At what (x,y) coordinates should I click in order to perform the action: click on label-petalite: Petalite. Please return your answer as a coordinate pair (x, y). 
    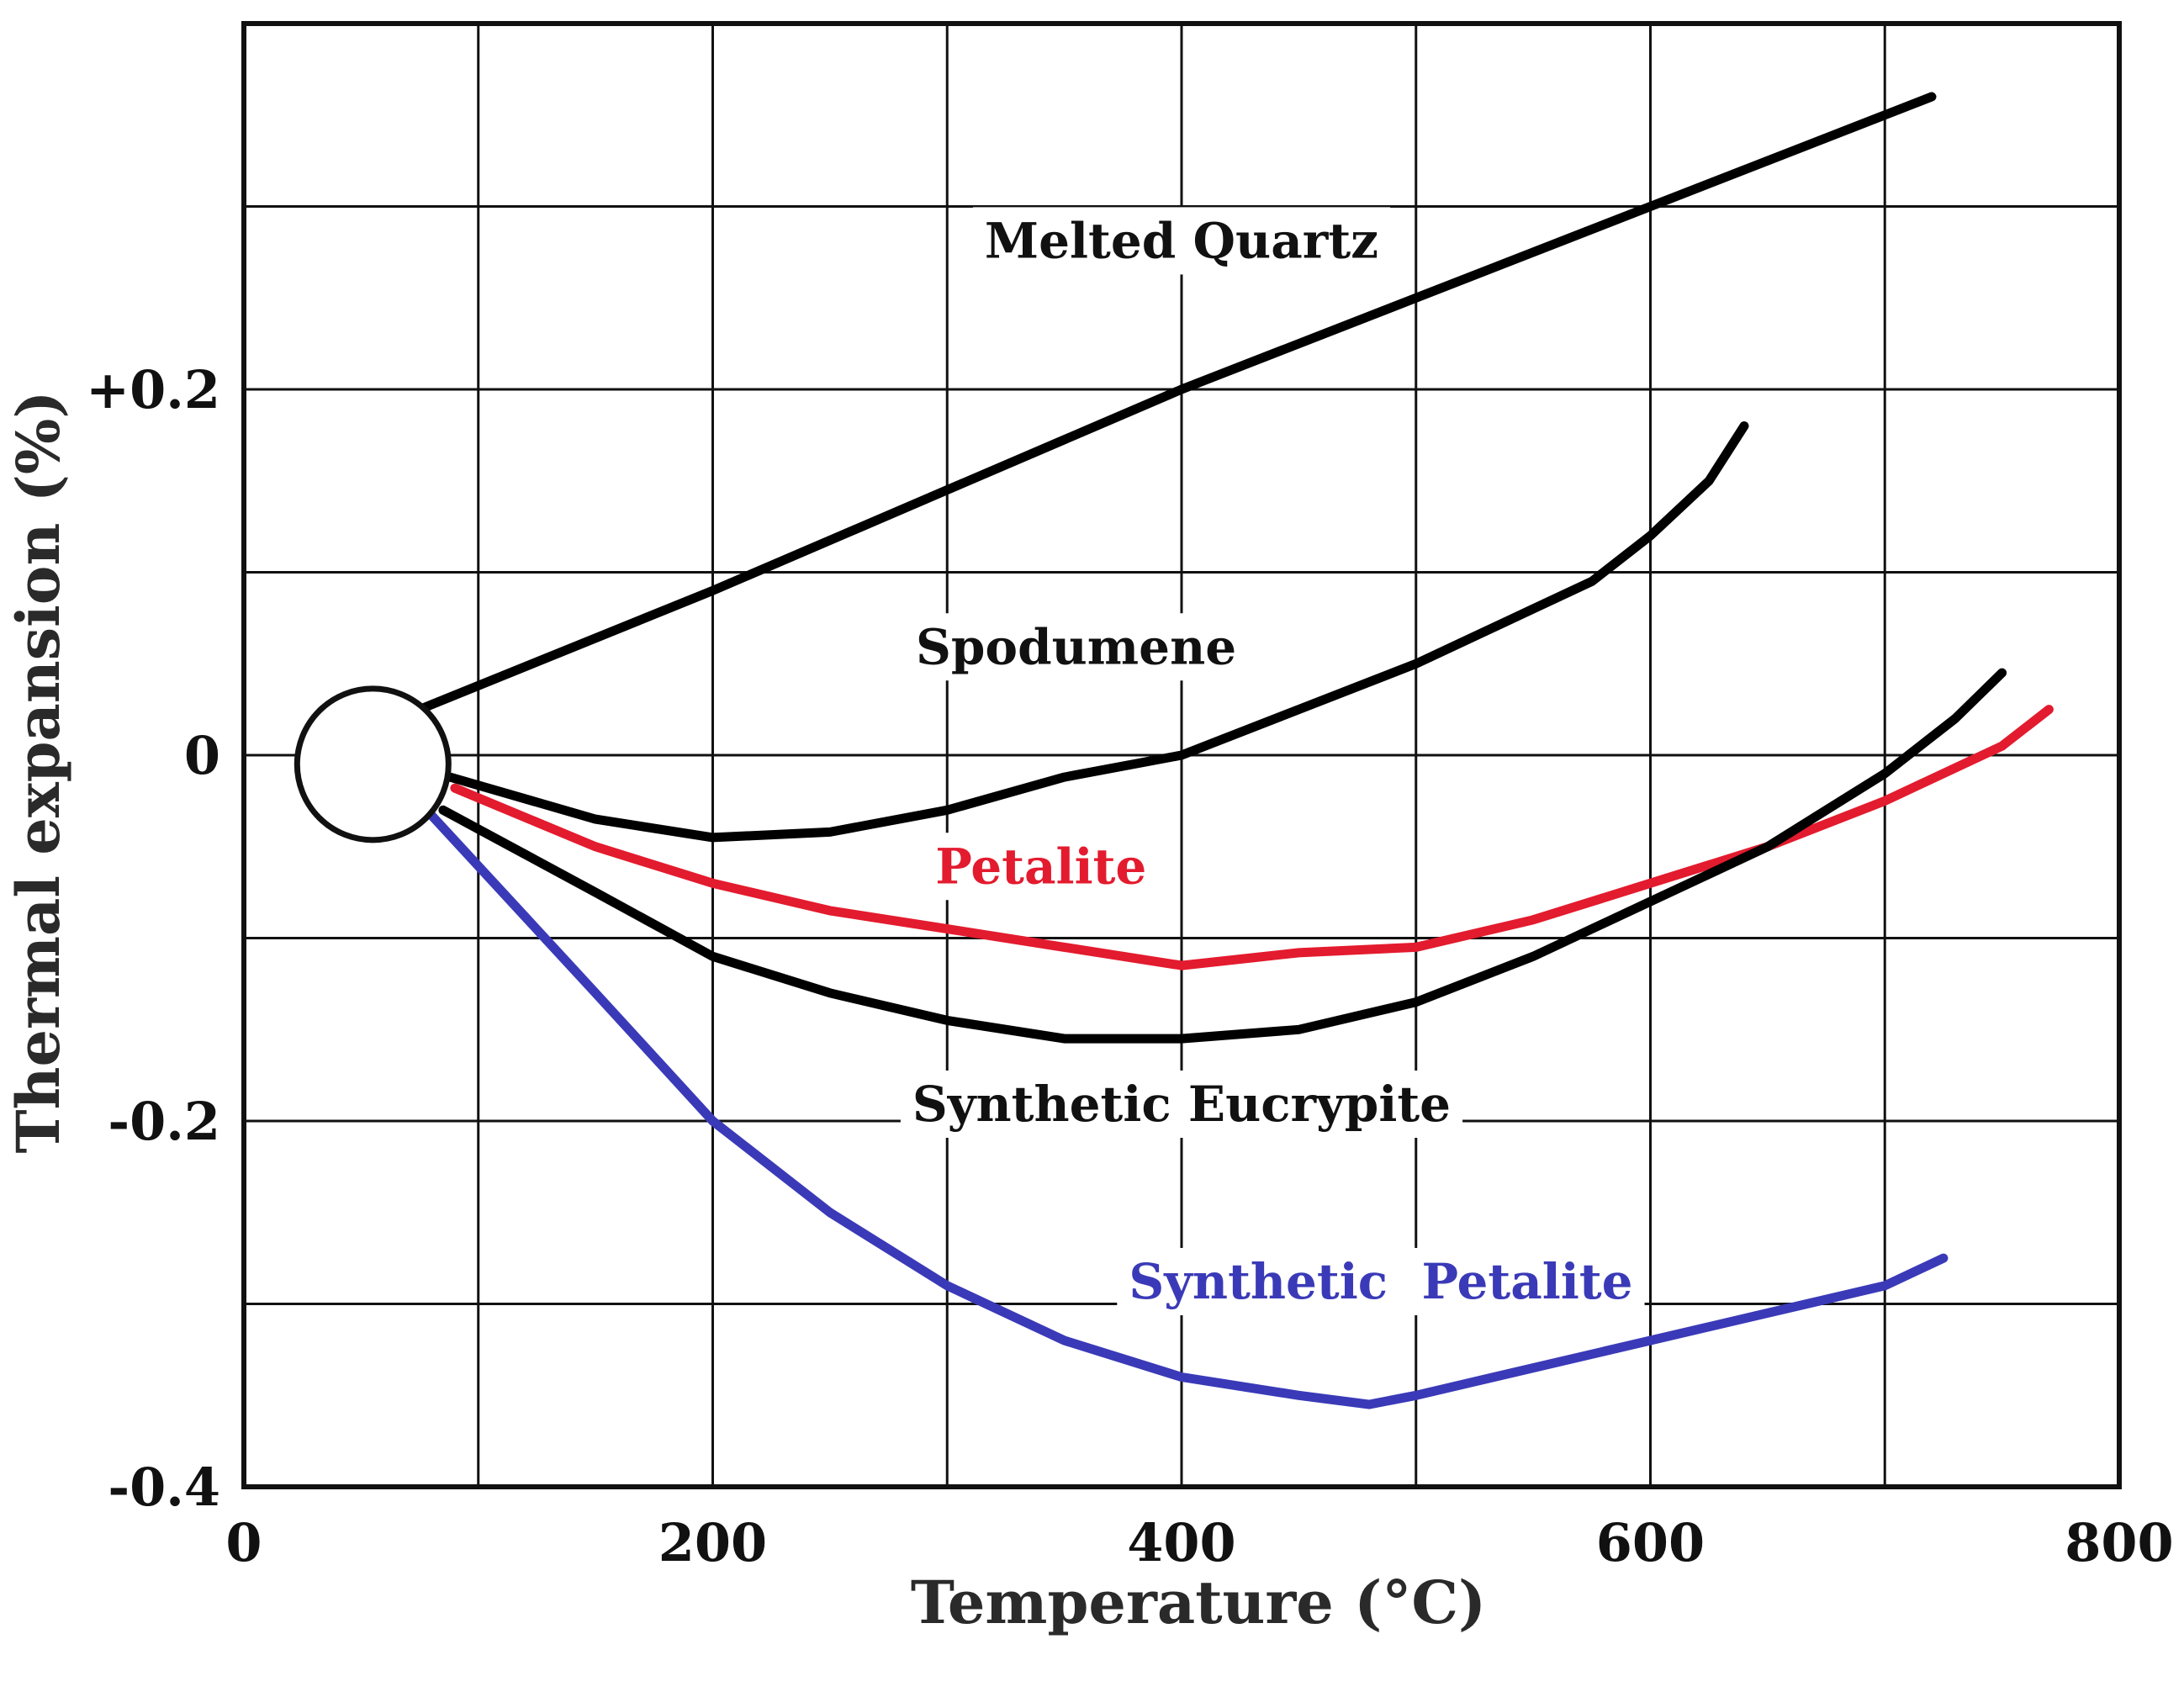
    Looking at the image, I should click on (1040, 867).